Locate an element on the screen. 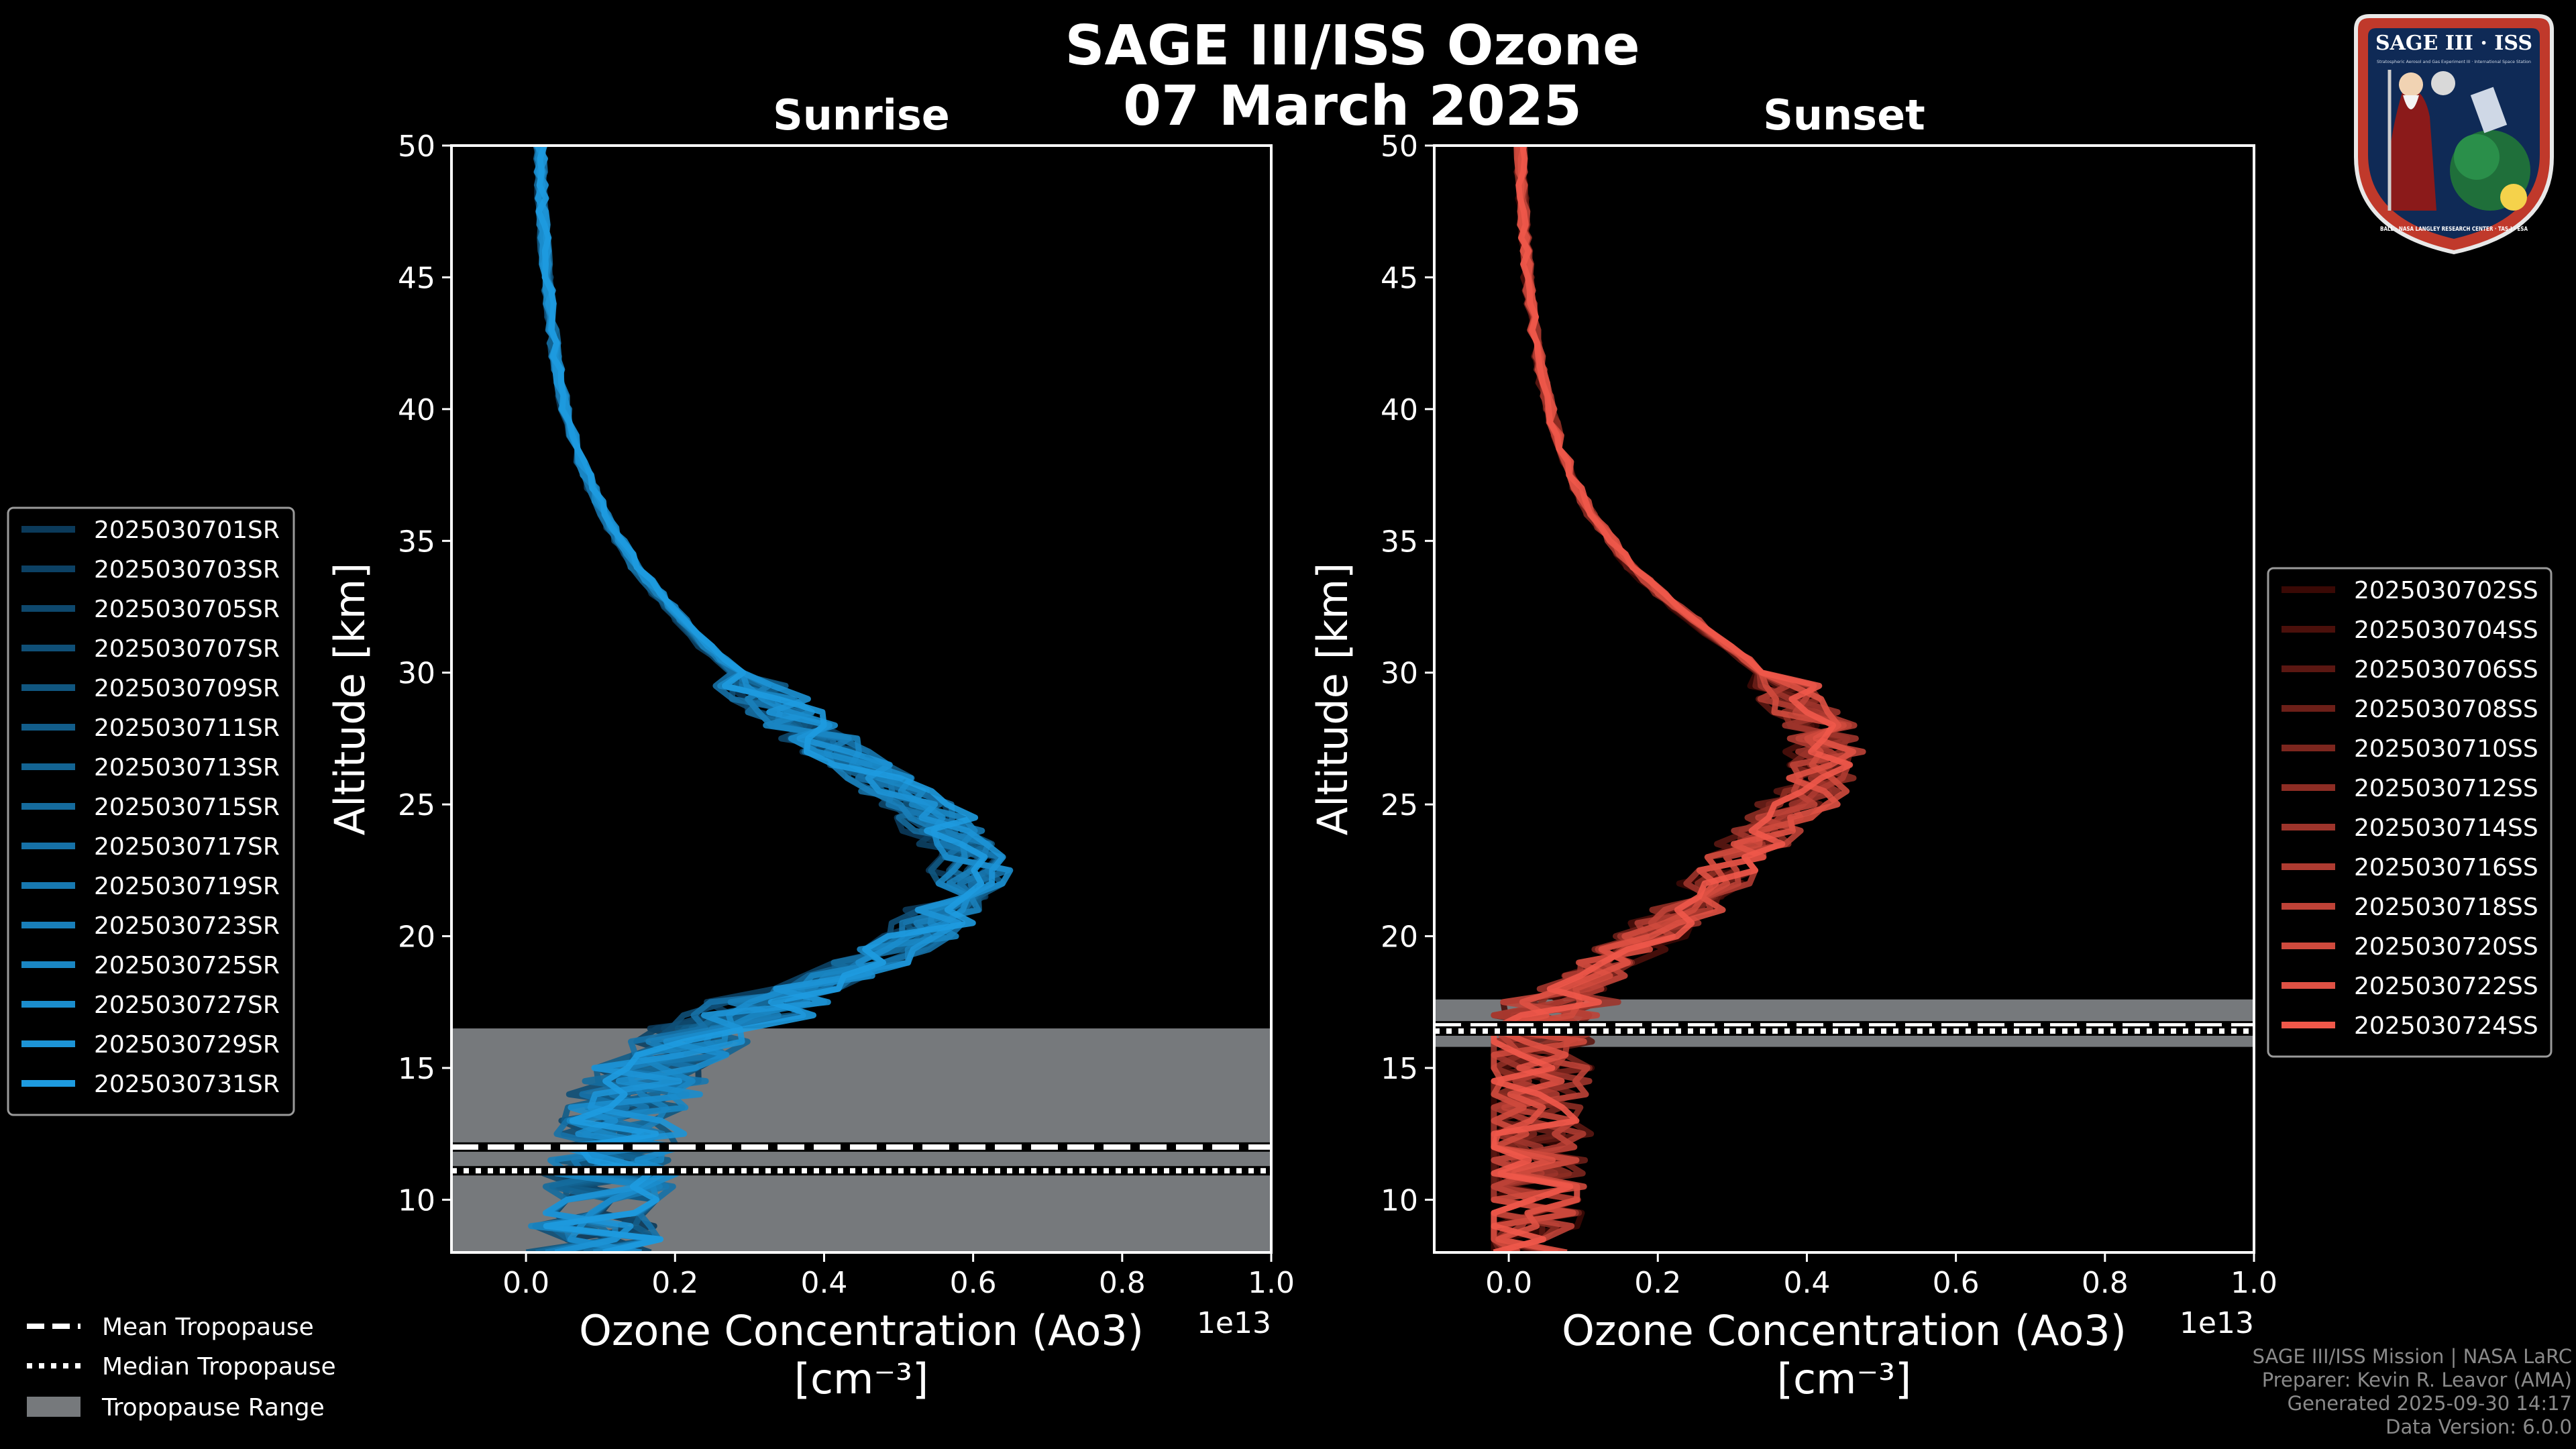 Image resolution: width=2576 pixels, height=1449 pixels. sunset-legend-label: 2025030724SS is located at coordinates (2446, 1026).